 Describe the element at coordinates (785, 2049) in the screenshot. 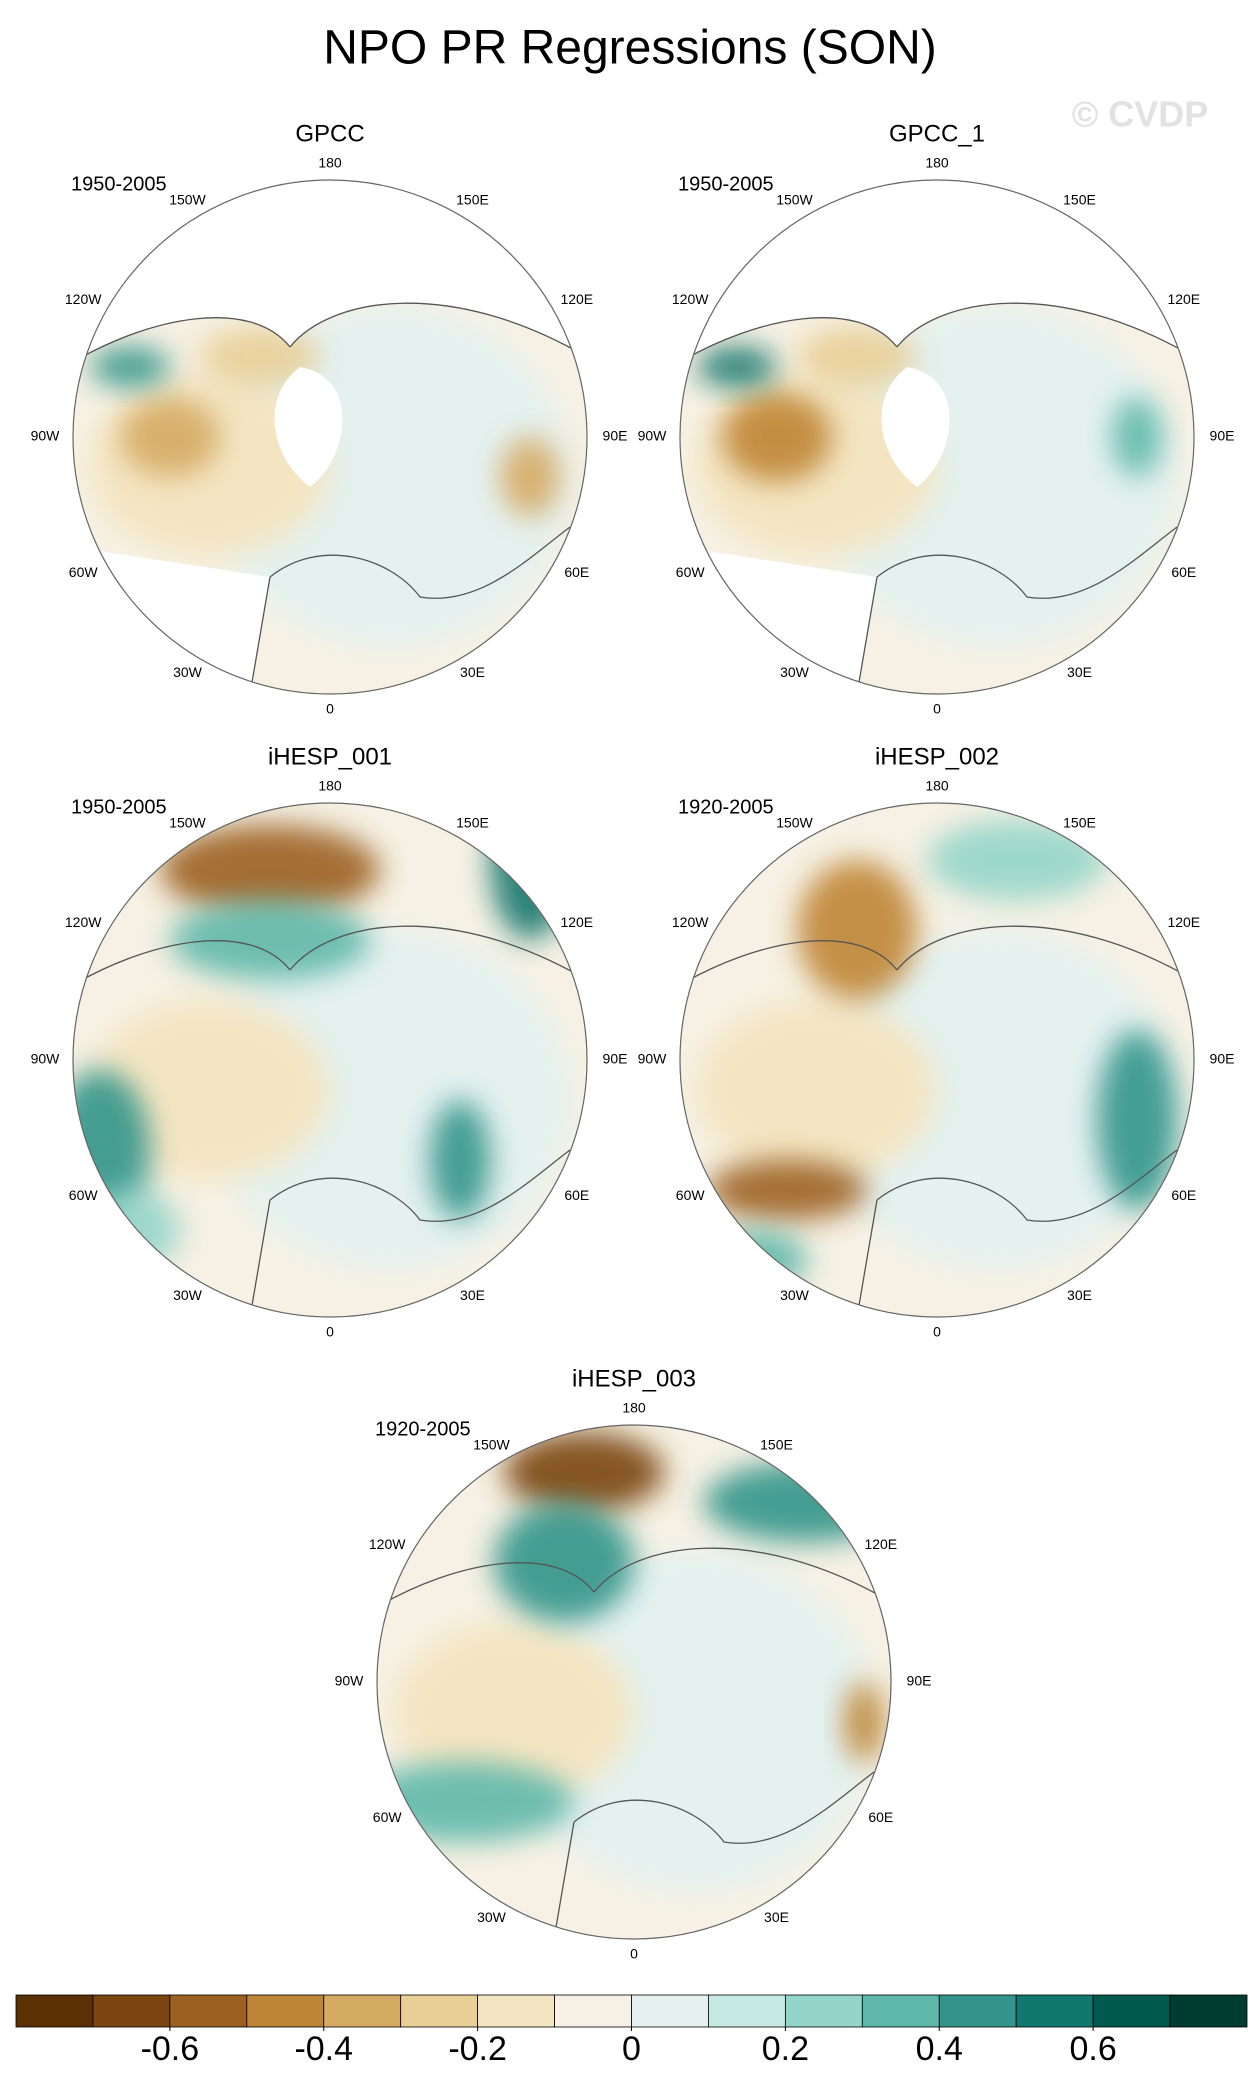

I see `colorbar-tick-label: 0.2` at that location.